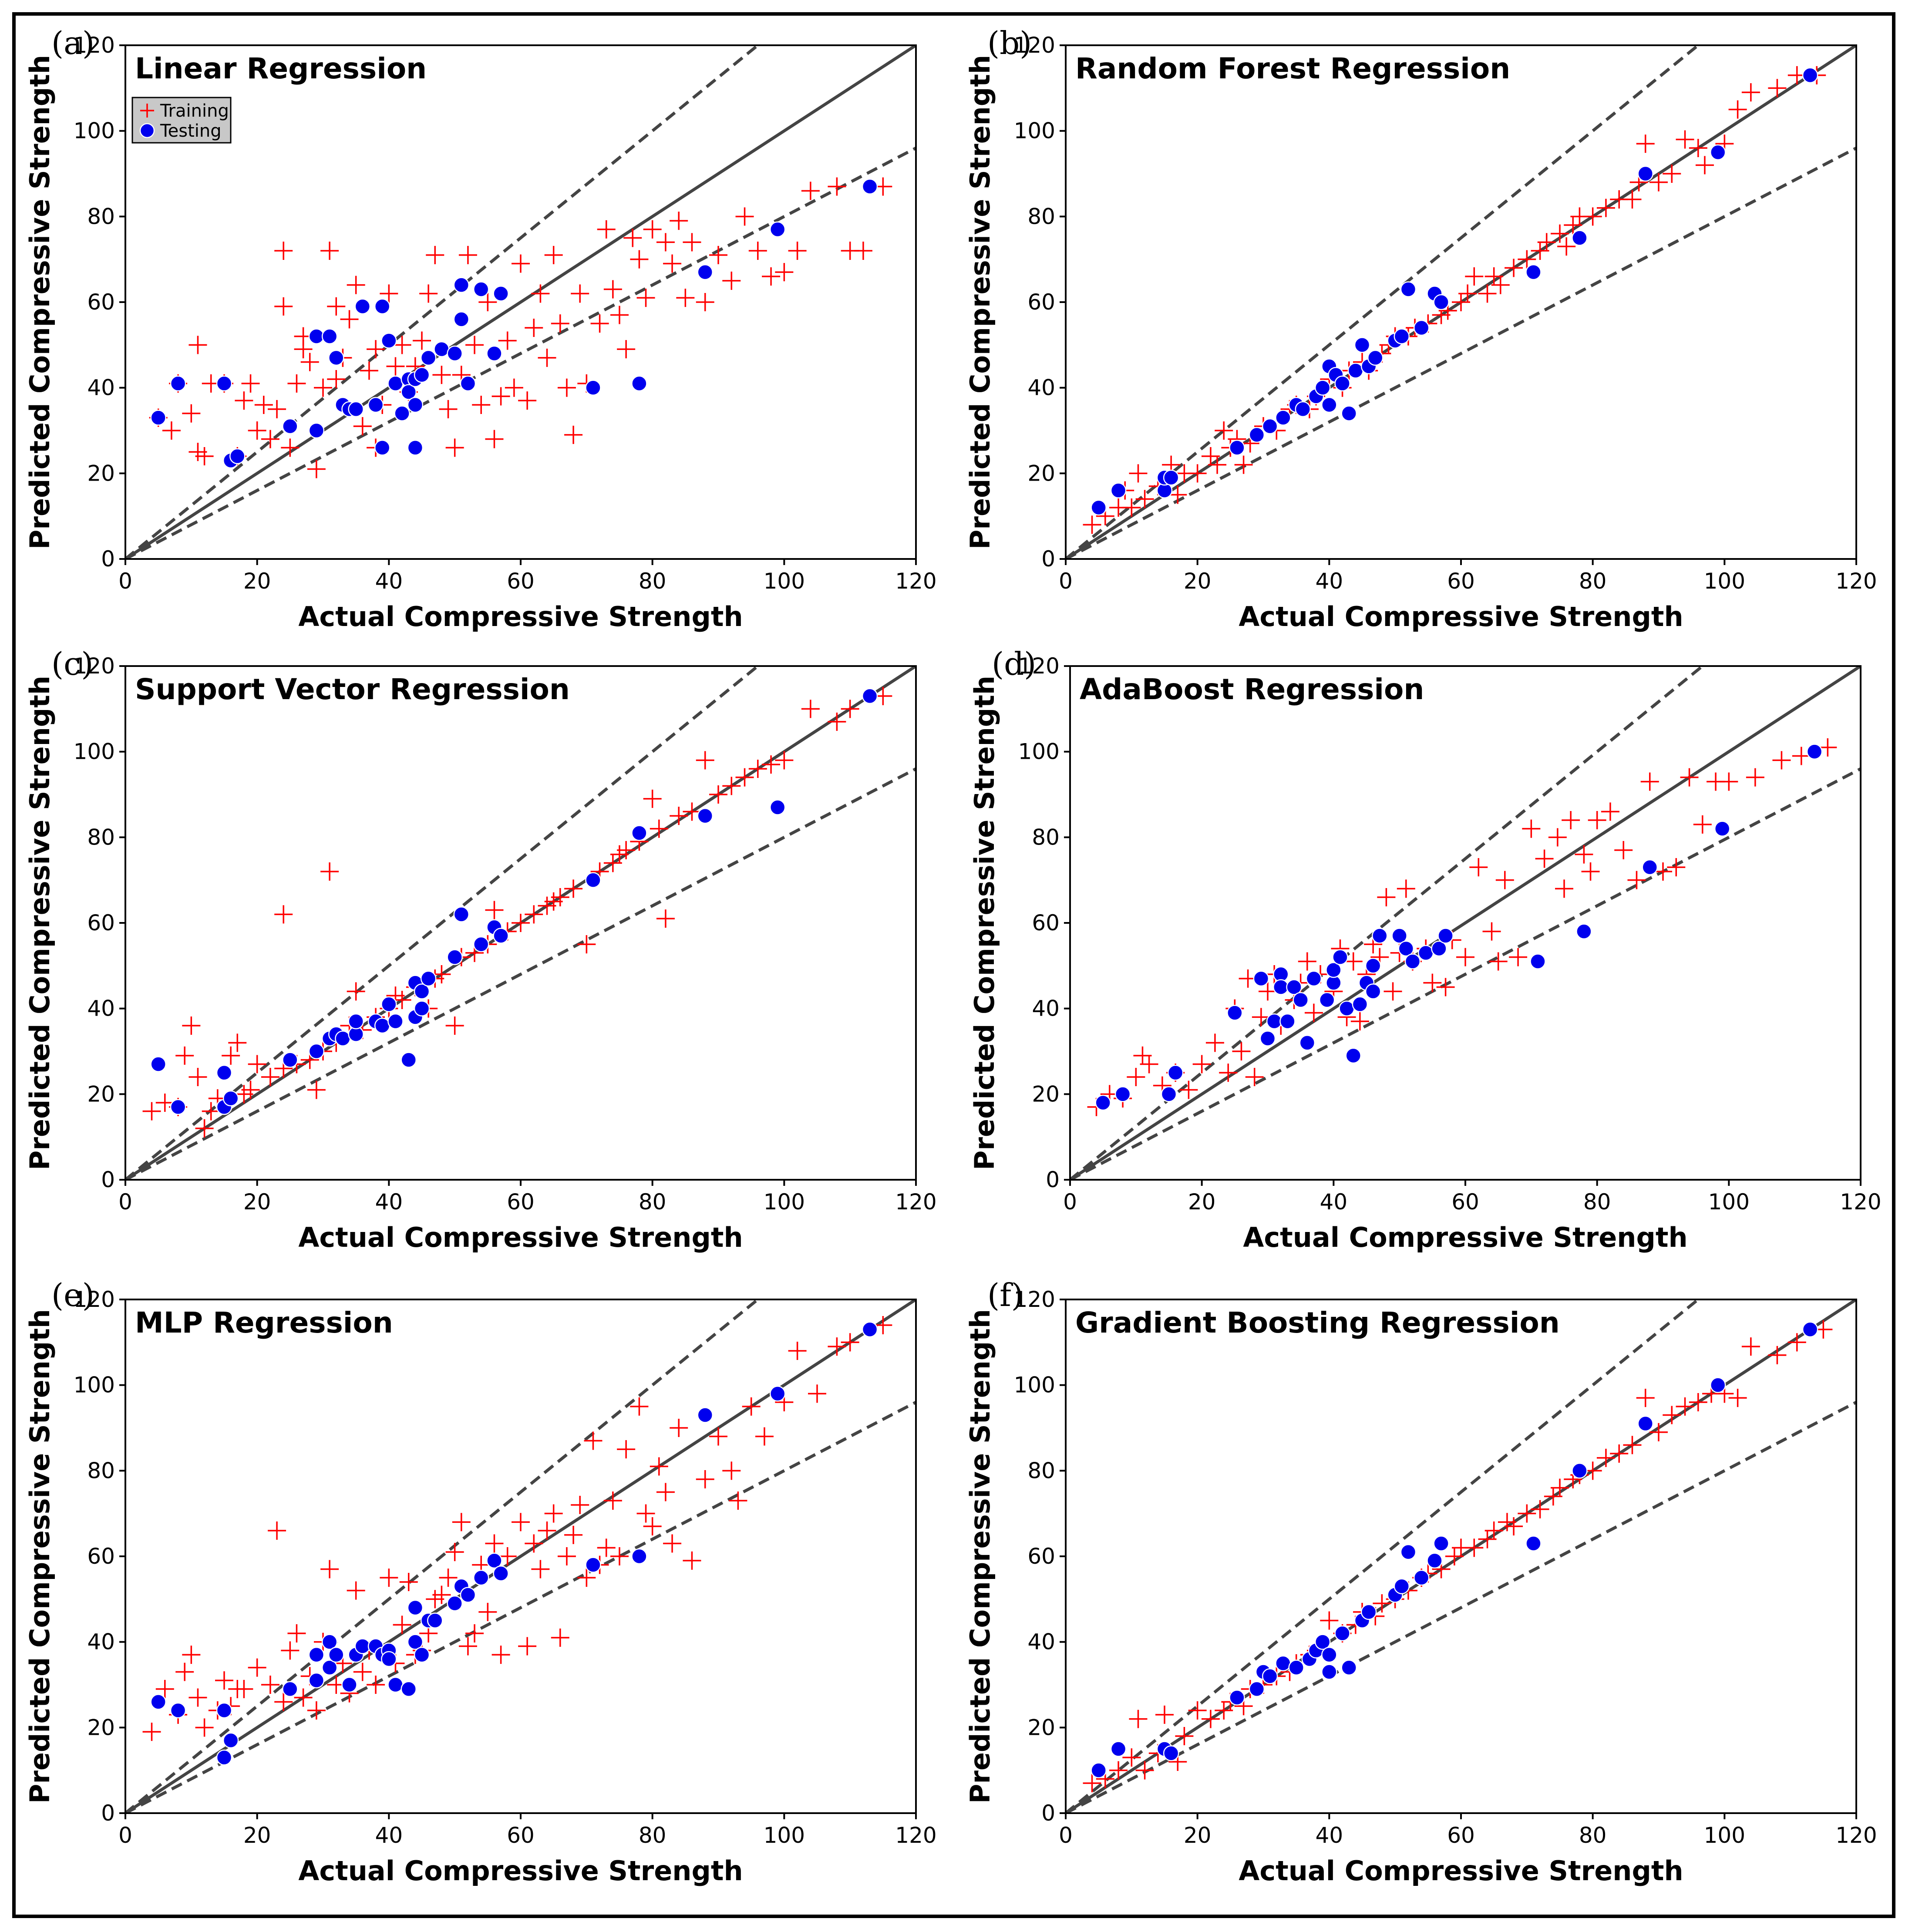  Describe the element at coordinates (389, 1202) in the screenshot. I see `x-tick-label: 40` at that location.